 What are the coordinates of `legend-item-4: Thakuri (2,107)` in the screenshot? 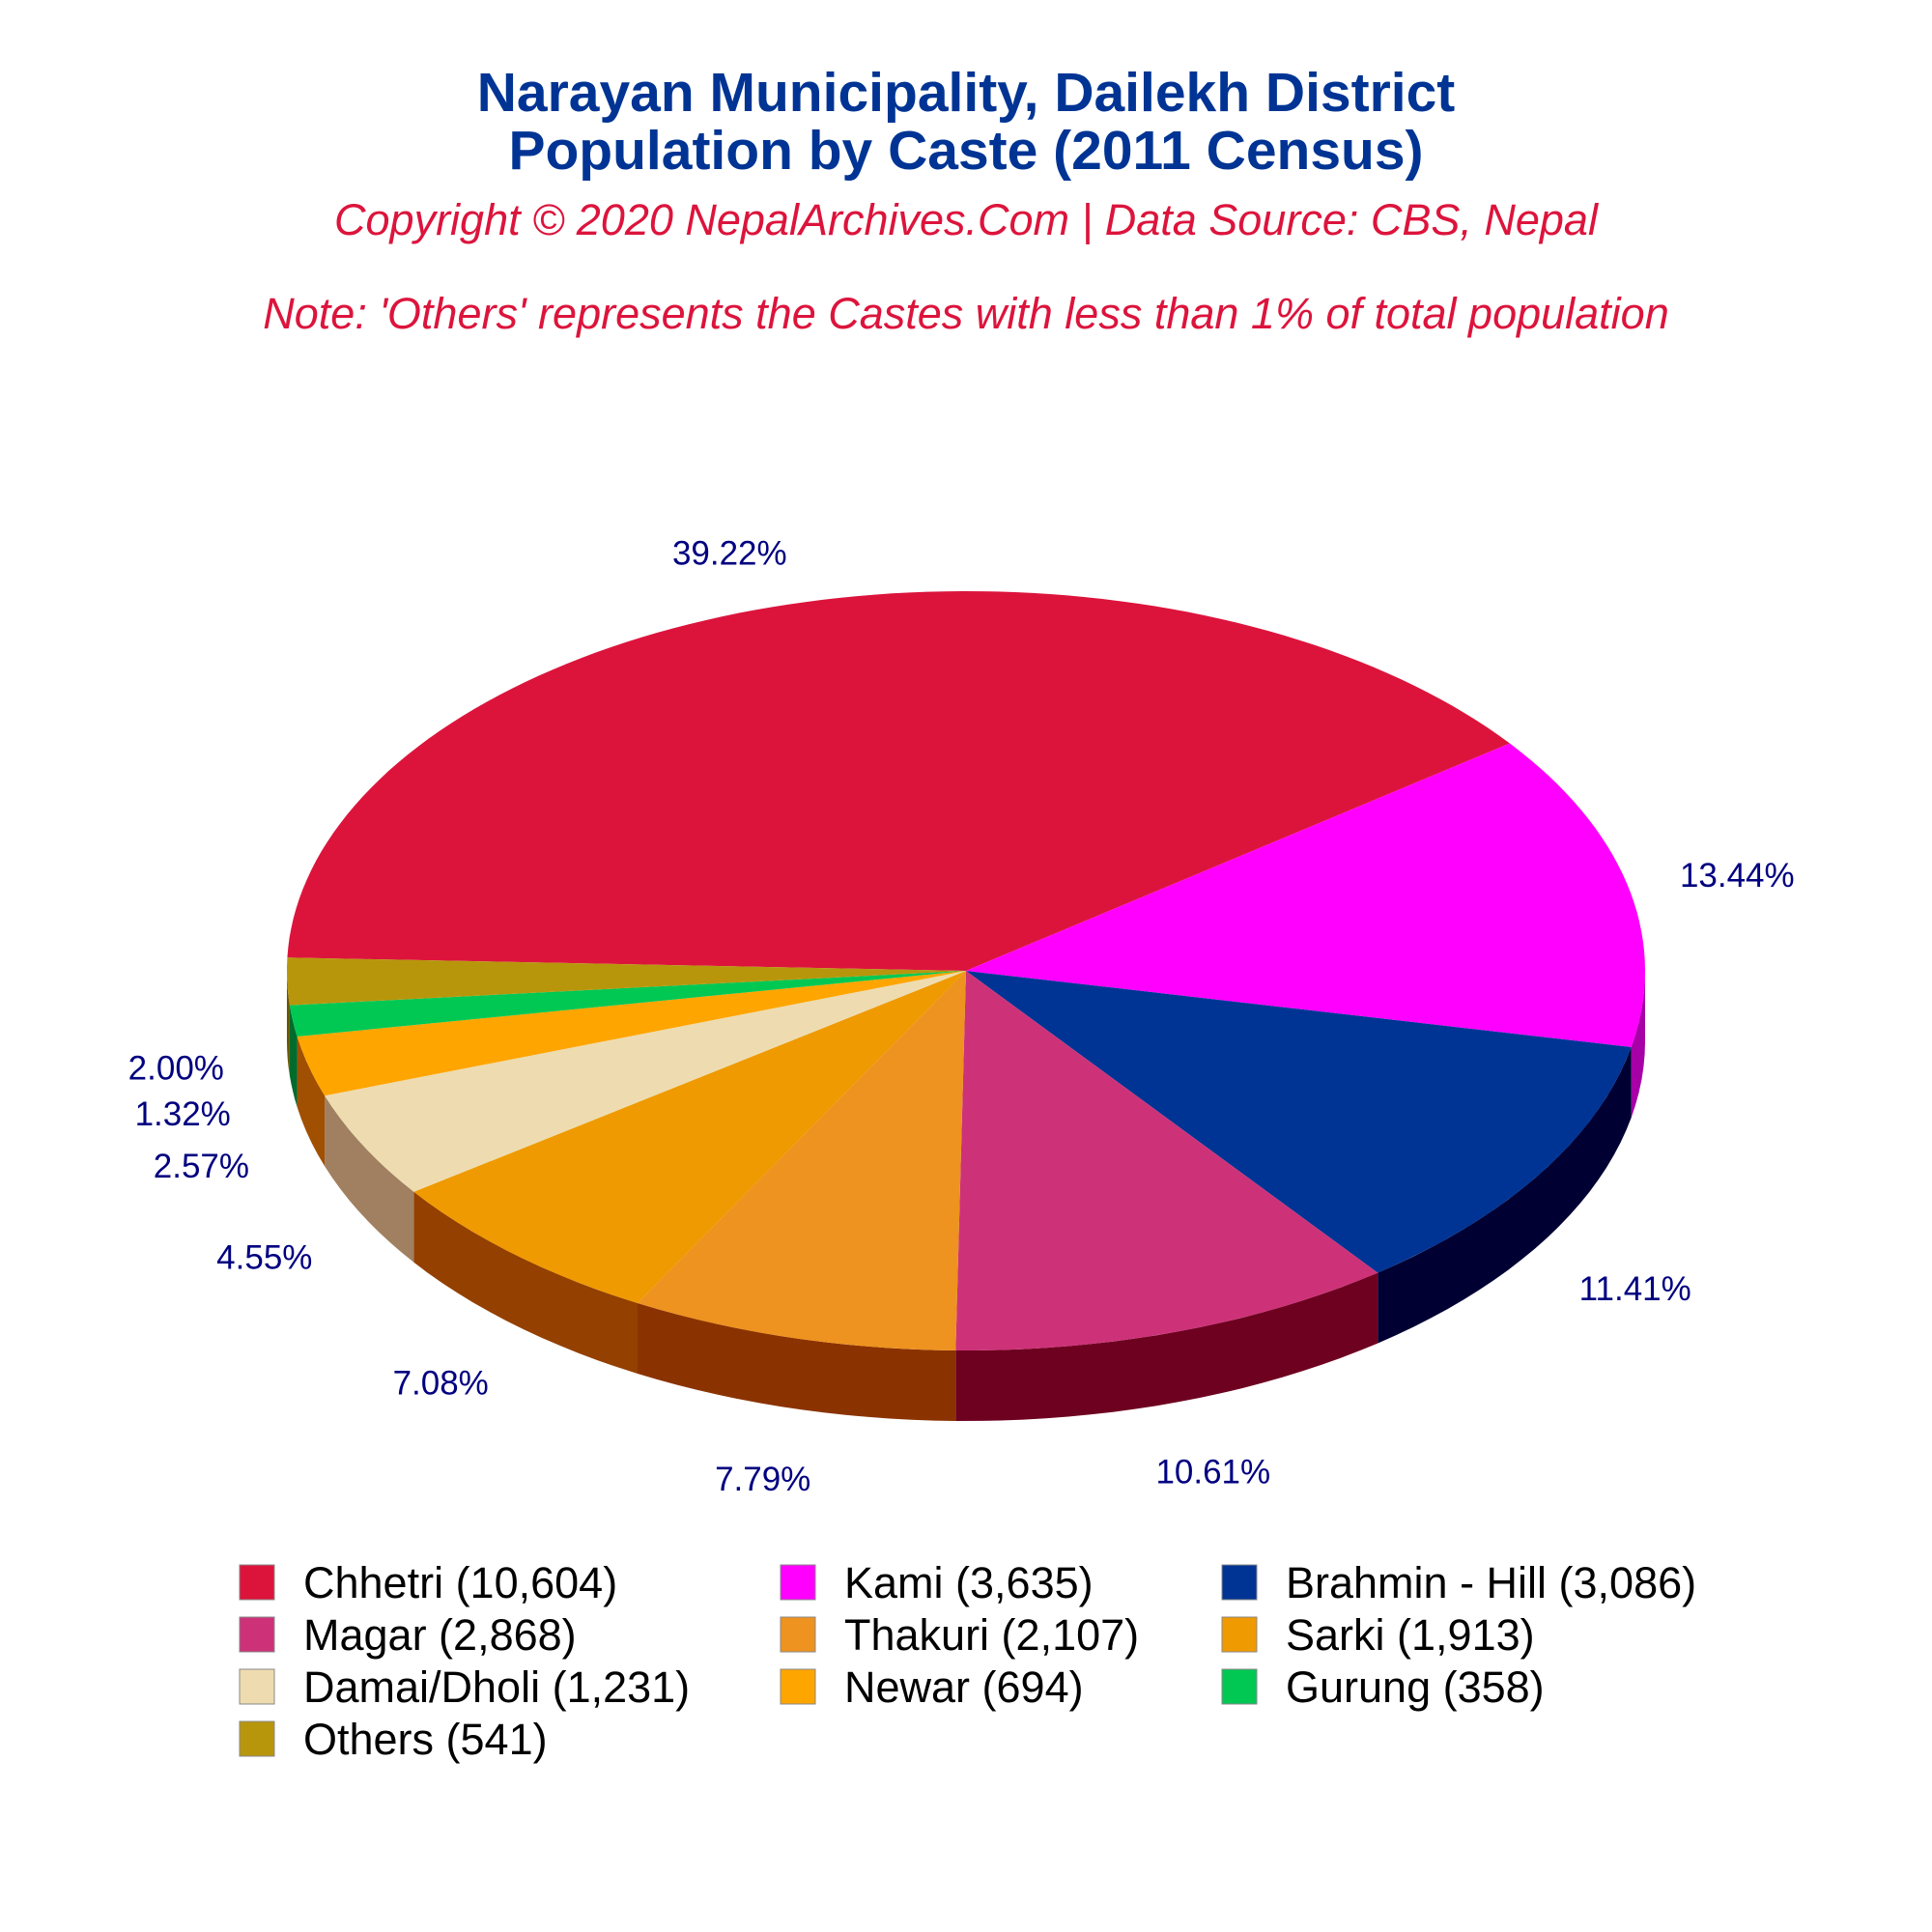 It's located at (959, 1635).